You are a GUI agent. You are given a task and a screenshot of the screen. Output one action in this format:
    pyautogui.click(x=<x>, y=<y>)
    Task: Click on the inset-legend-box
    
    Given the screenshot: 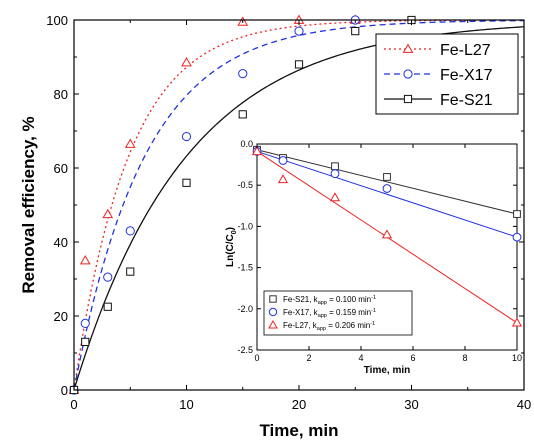 What is the action you would take?
    pyautogui.click(x=338, y=313)
    